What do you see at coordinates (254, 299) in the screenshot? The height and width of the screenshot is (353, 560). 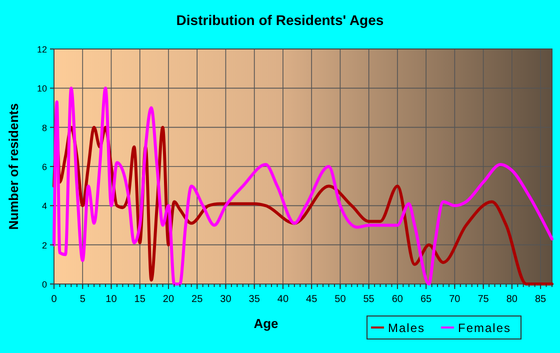 I see `x-tick-label: 35` at bounding box center [254, 299].